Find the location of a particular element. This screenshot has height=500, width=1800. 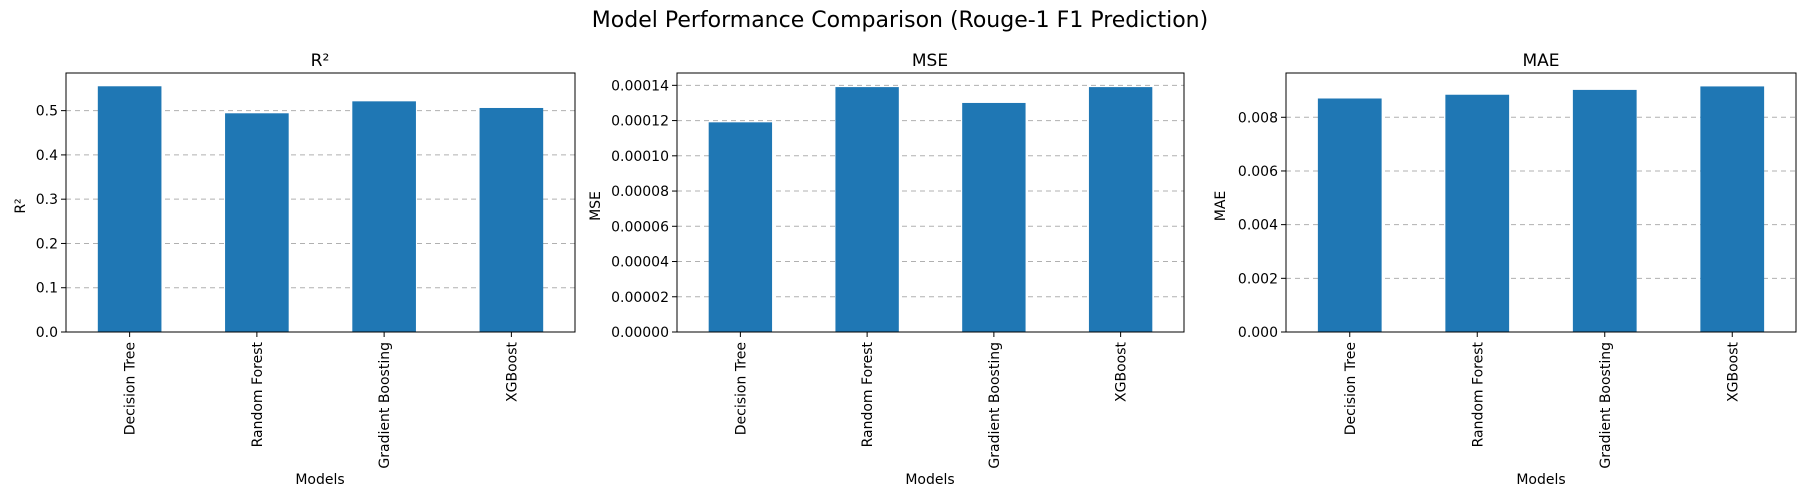

y-tick-label: 0.00008 is located at coordinates (640, 192).